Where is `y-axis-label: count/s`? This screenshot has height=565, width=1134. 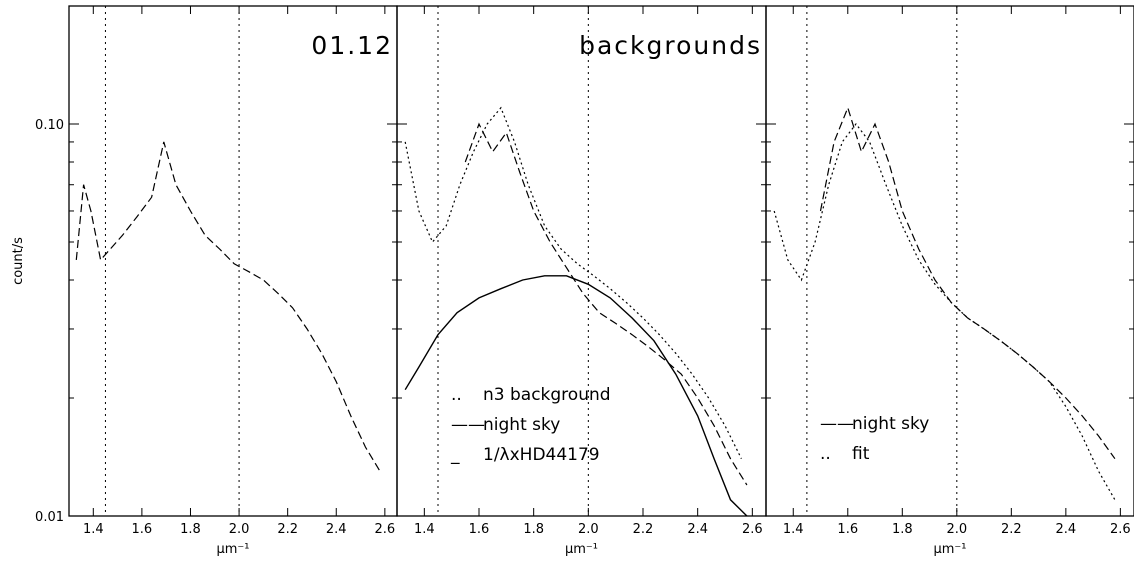 y-axis-label: count/s is located at coordinates (18, 261).